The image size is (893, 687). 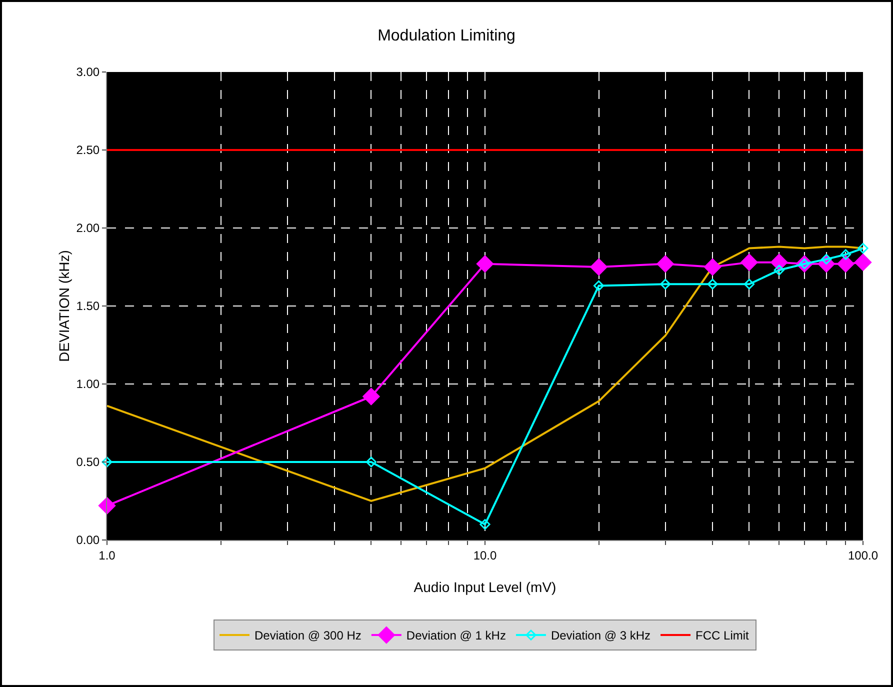 I want to click on legend-label: FCC Limit, so click(x=723, y=635).